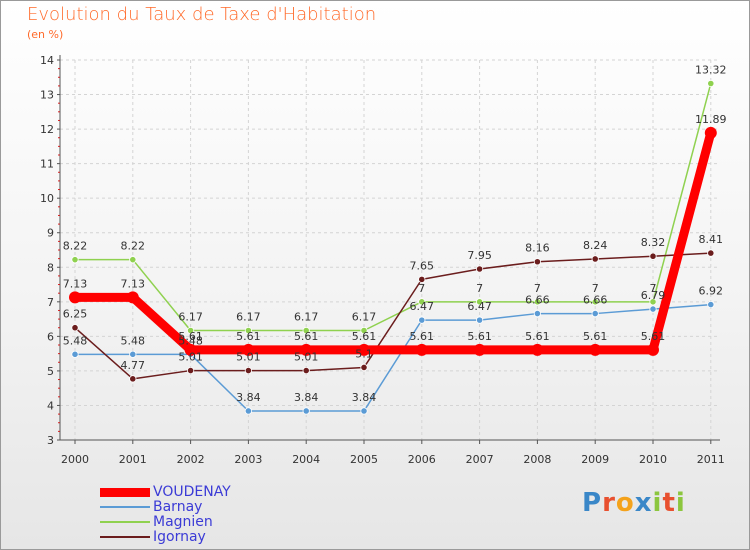 The height and width of the screenshot is (550, 750). What do you see at coordinates (47, 164) in the screenshot?
I see `y-tick-label: 11` at bounding box center [47, 164].